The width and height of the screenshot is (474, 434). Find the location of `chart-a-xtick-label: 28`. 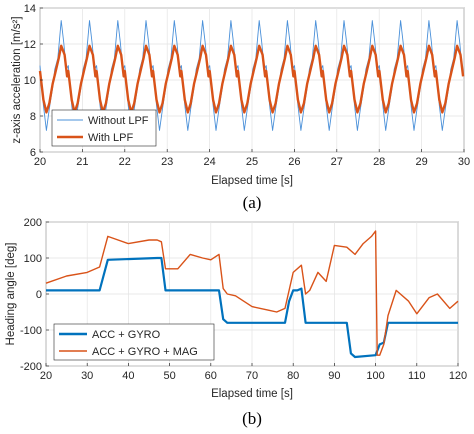

chart-a-xtick-label: 28 is located at coordinates (379, 162).